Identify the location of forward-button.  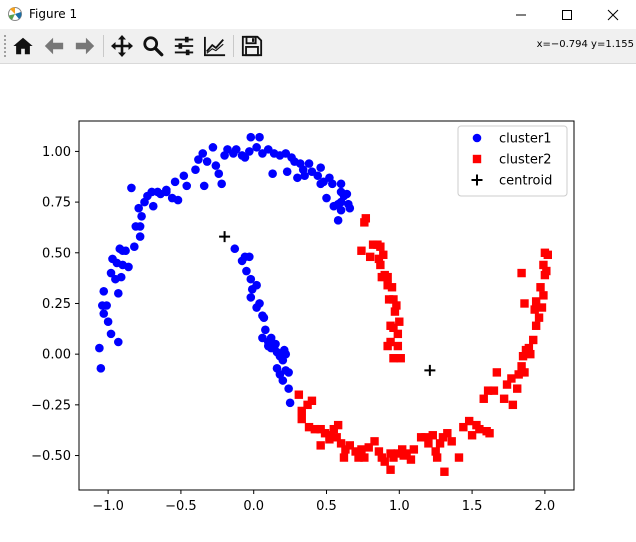
(85, 46).